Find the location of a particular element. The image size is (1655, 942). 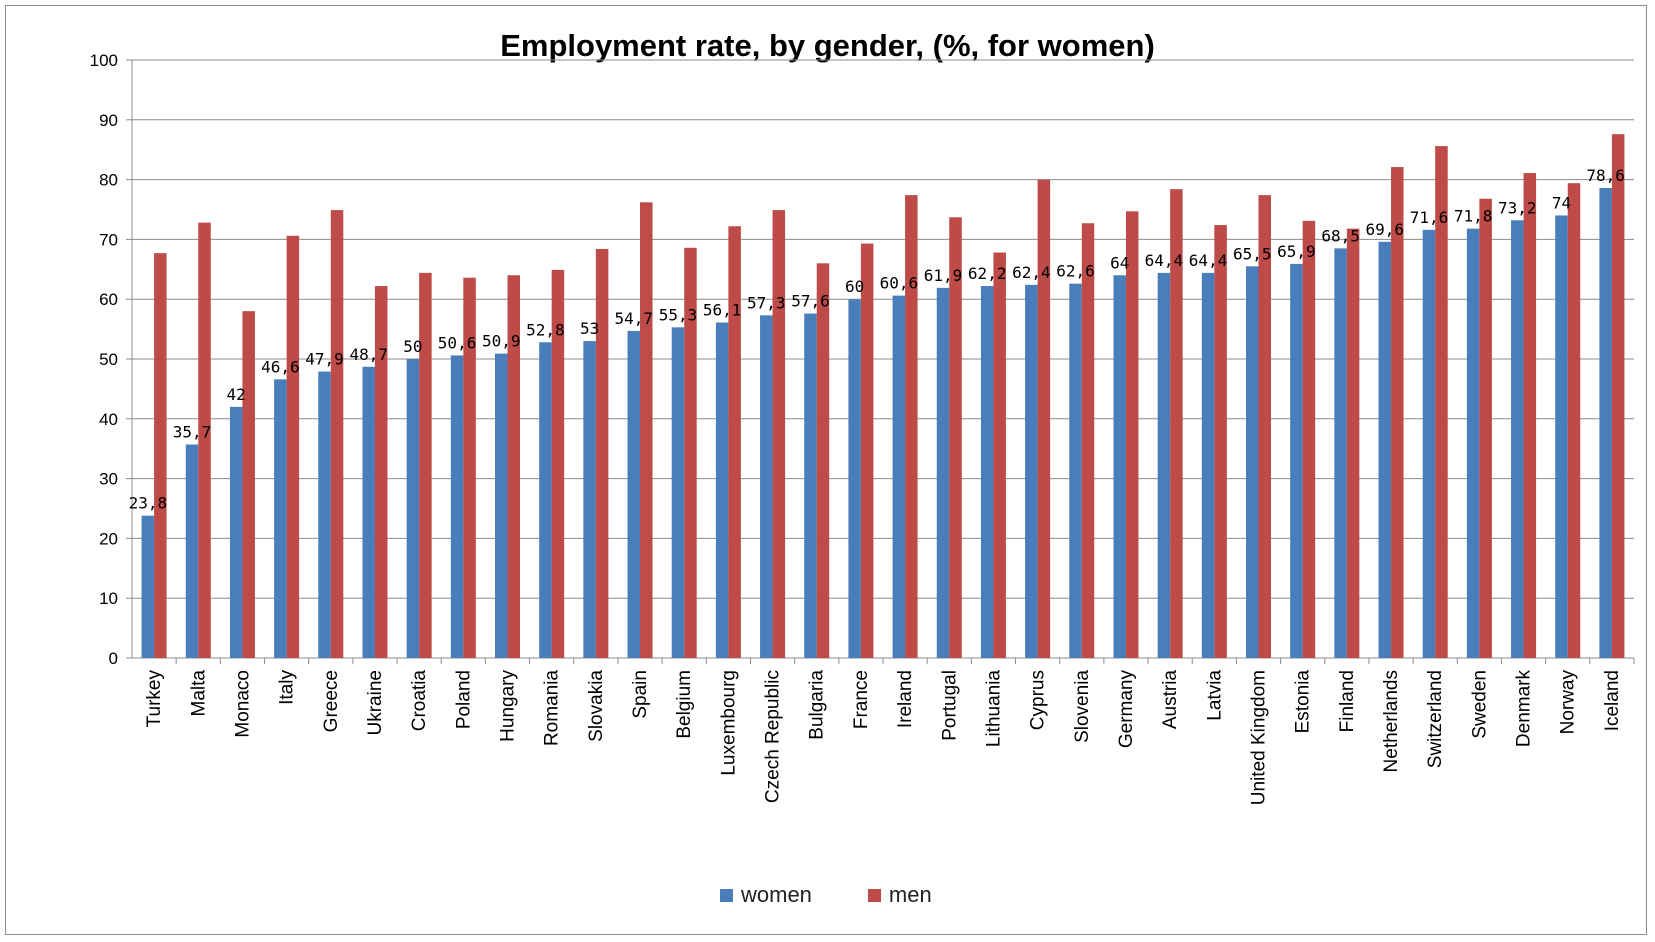

data-label-women: 60,6 is located at coordinates (899, 283).